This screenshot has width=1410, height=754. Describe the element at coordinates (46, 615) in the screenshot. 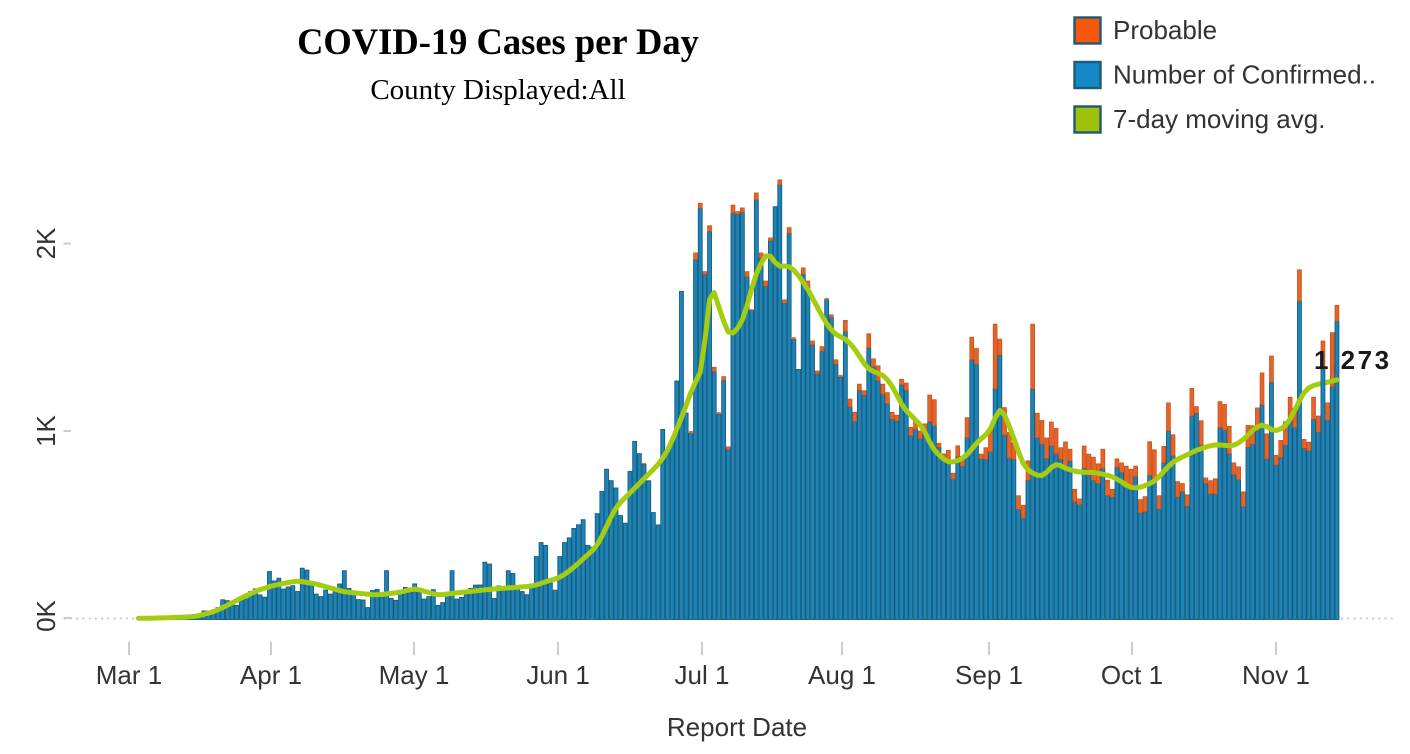

I see `svg-text: 0K` at that location.